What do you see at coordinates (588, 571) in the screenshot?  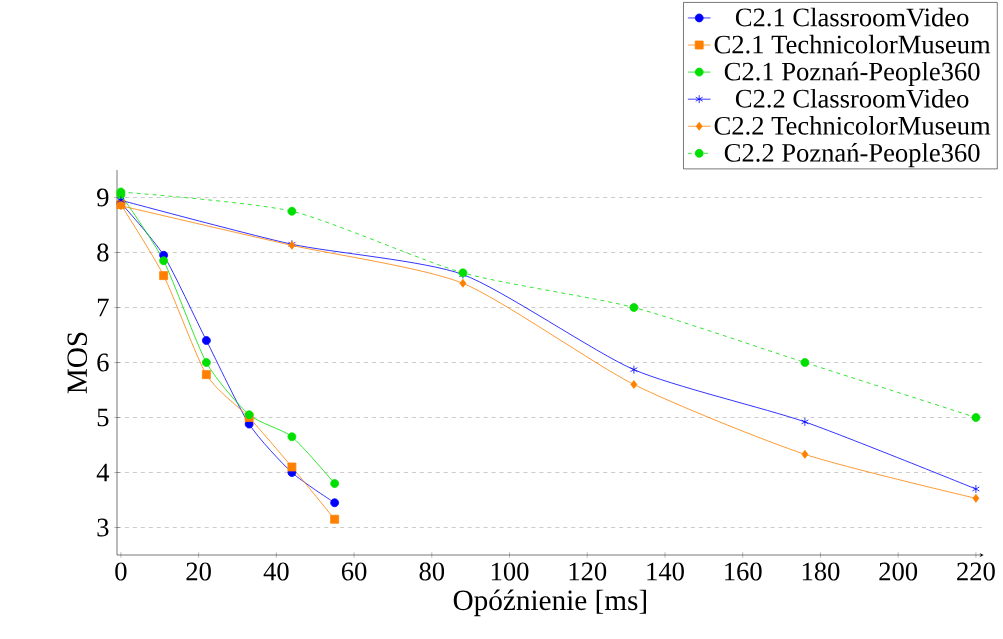 I see `x-tick-label: 120` at bounding box center [588, 571].